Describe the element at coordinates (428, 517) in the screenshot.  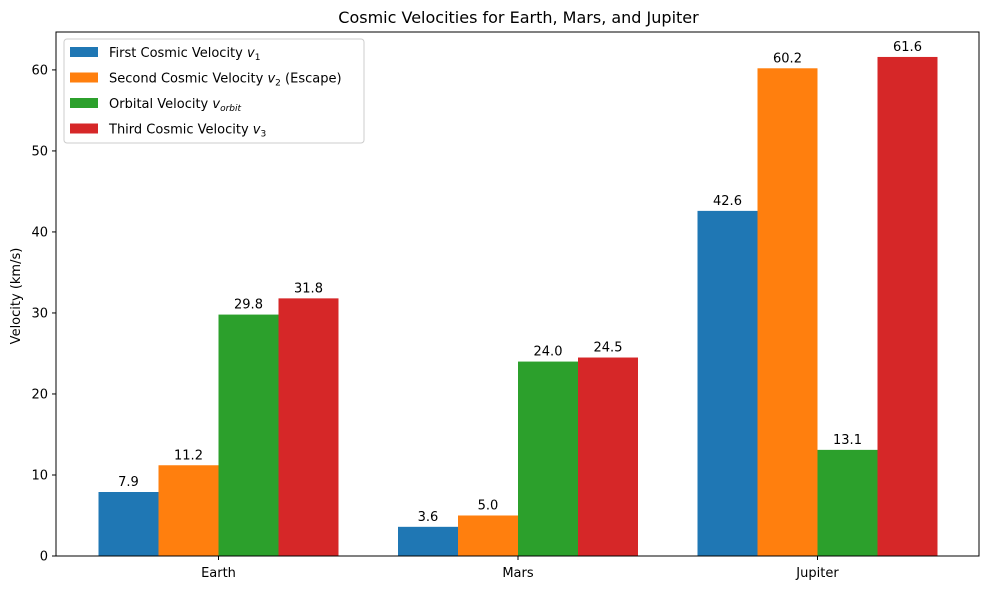
I see `bar-value-label: 3.6` at that location.